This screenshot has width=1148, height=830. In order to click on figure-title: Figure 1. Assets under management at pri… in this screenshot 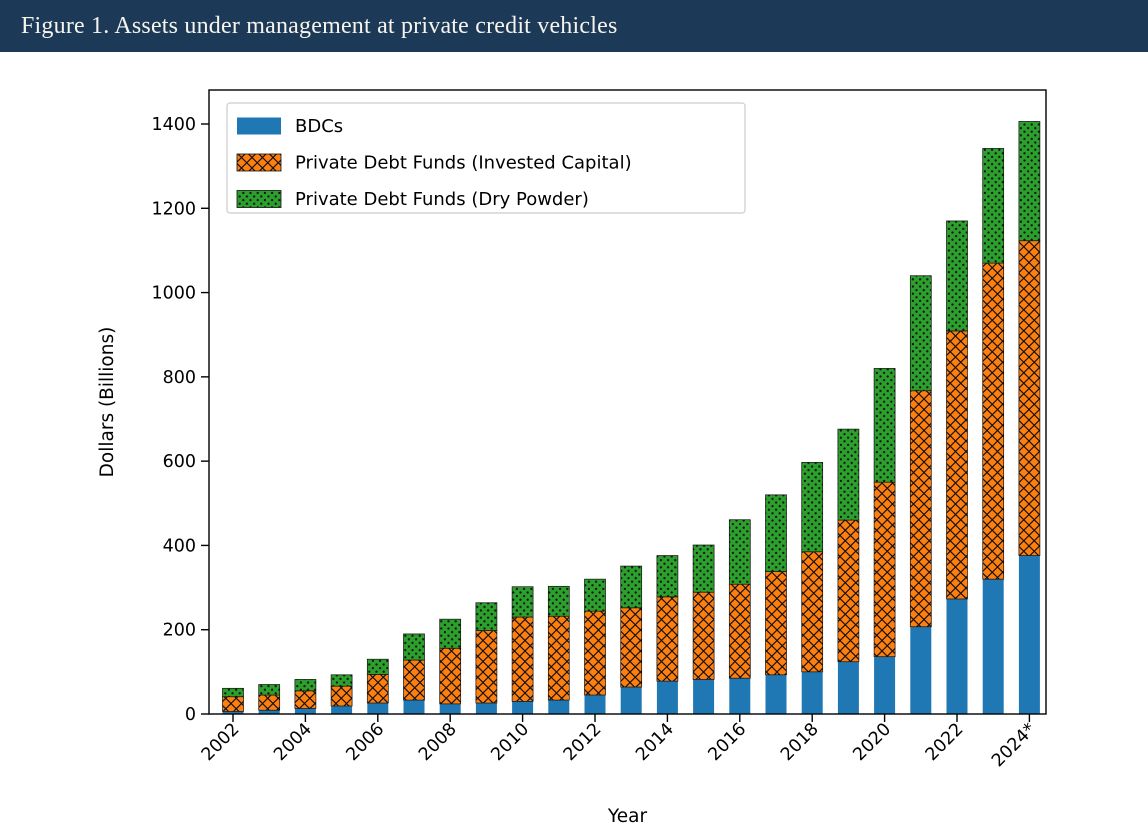, I will do `click(319, 25)`.